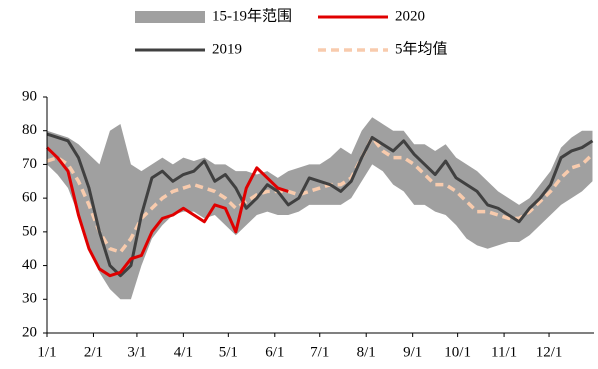  What do you see at coordinates (136, 352) in the screenshot?
I see `x-tick-label: 3/1` at bounding box center [136, 352].